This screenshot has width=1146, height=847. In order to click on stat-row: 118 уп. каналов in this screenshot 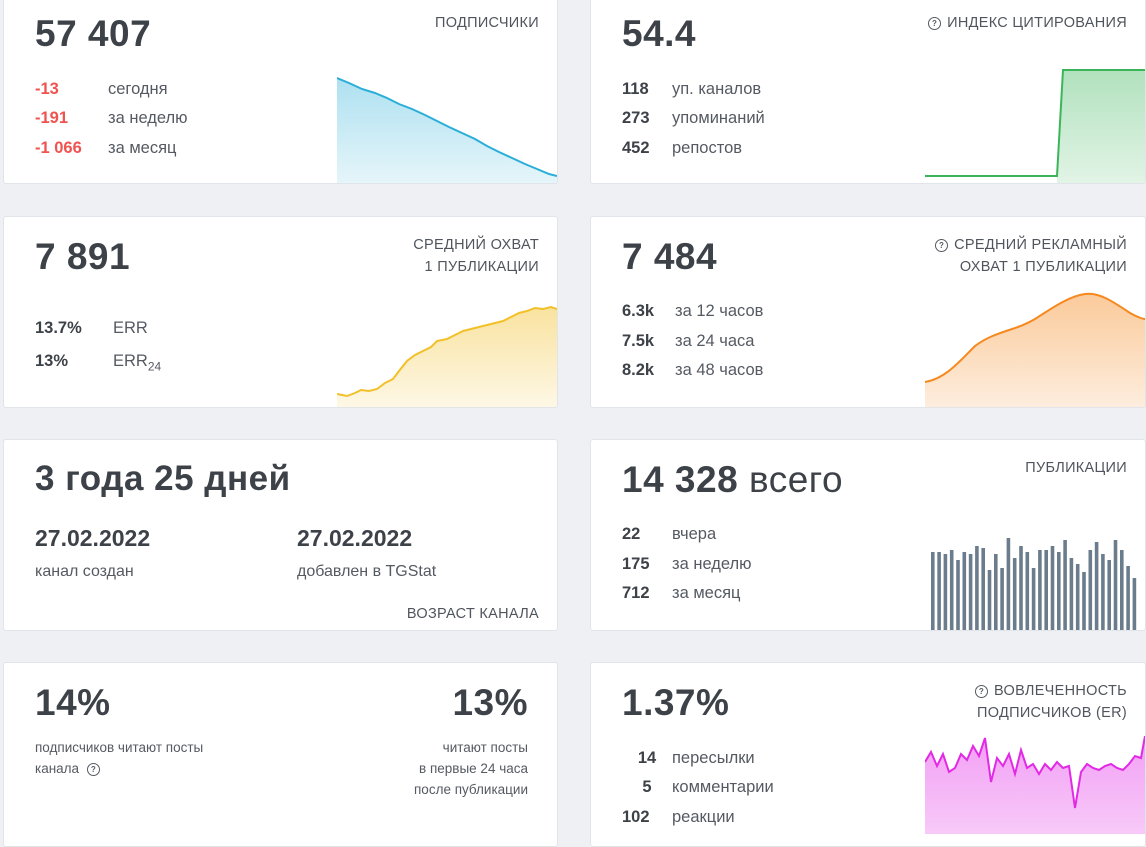, I will do `click(691, 89)`.